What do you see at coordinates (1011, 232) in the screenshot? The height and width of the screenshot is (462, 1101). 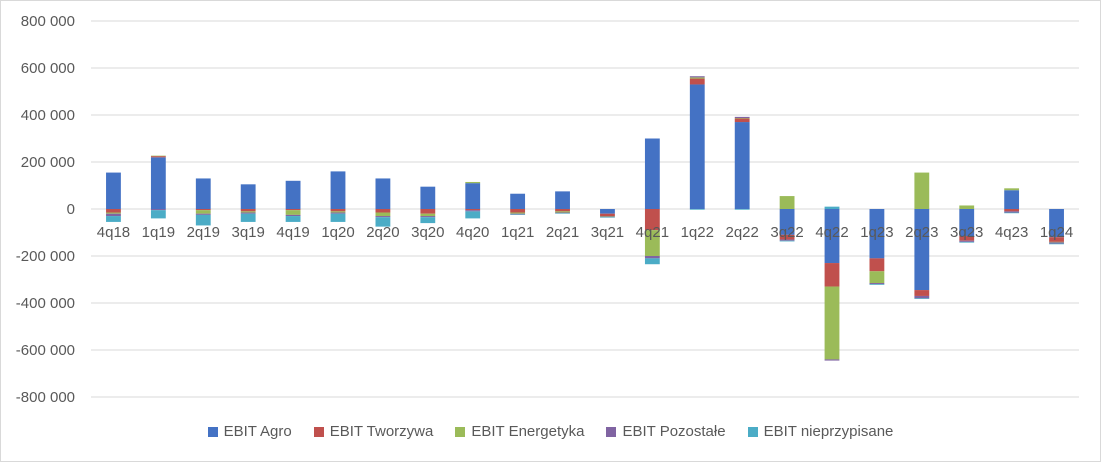 I see `x-tick-label: 4q23` at bounding box center [1011, 232].